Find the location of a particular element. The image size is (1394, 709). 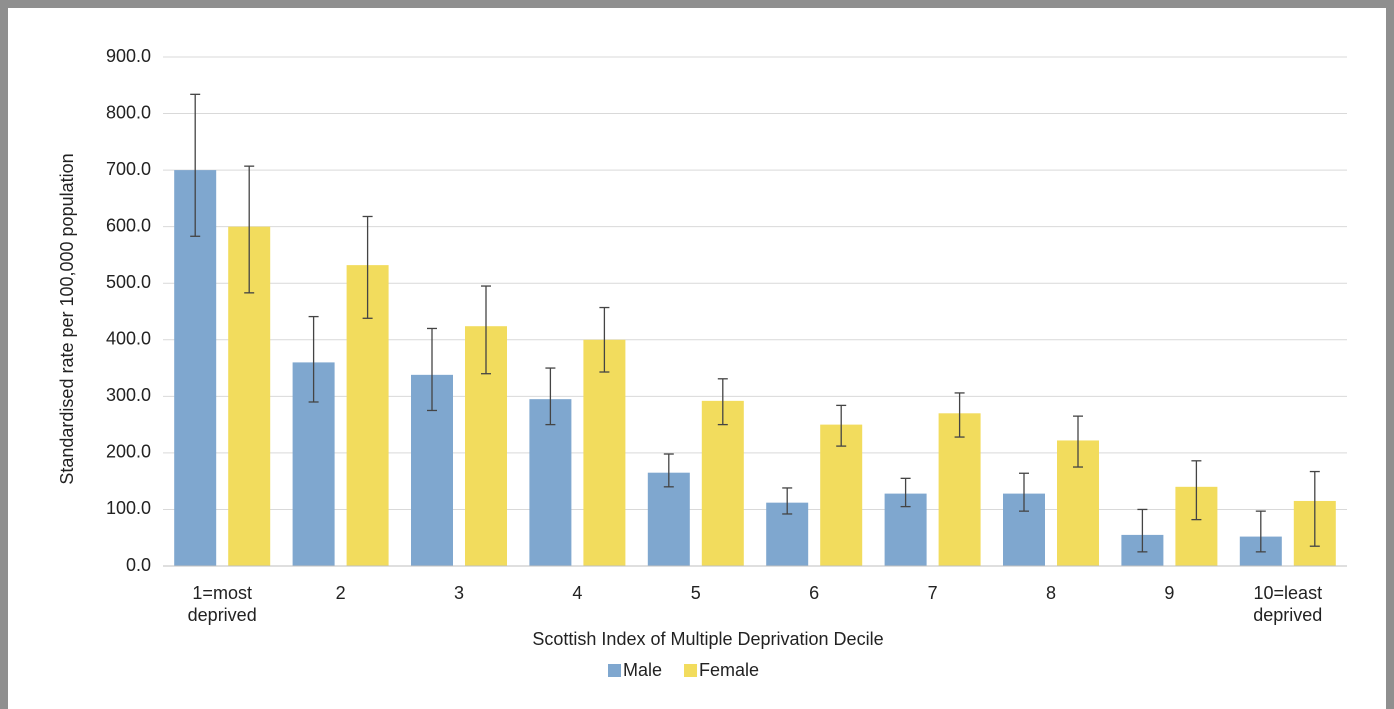

x-tick-label: 4 is located at coordinates (577, 593).